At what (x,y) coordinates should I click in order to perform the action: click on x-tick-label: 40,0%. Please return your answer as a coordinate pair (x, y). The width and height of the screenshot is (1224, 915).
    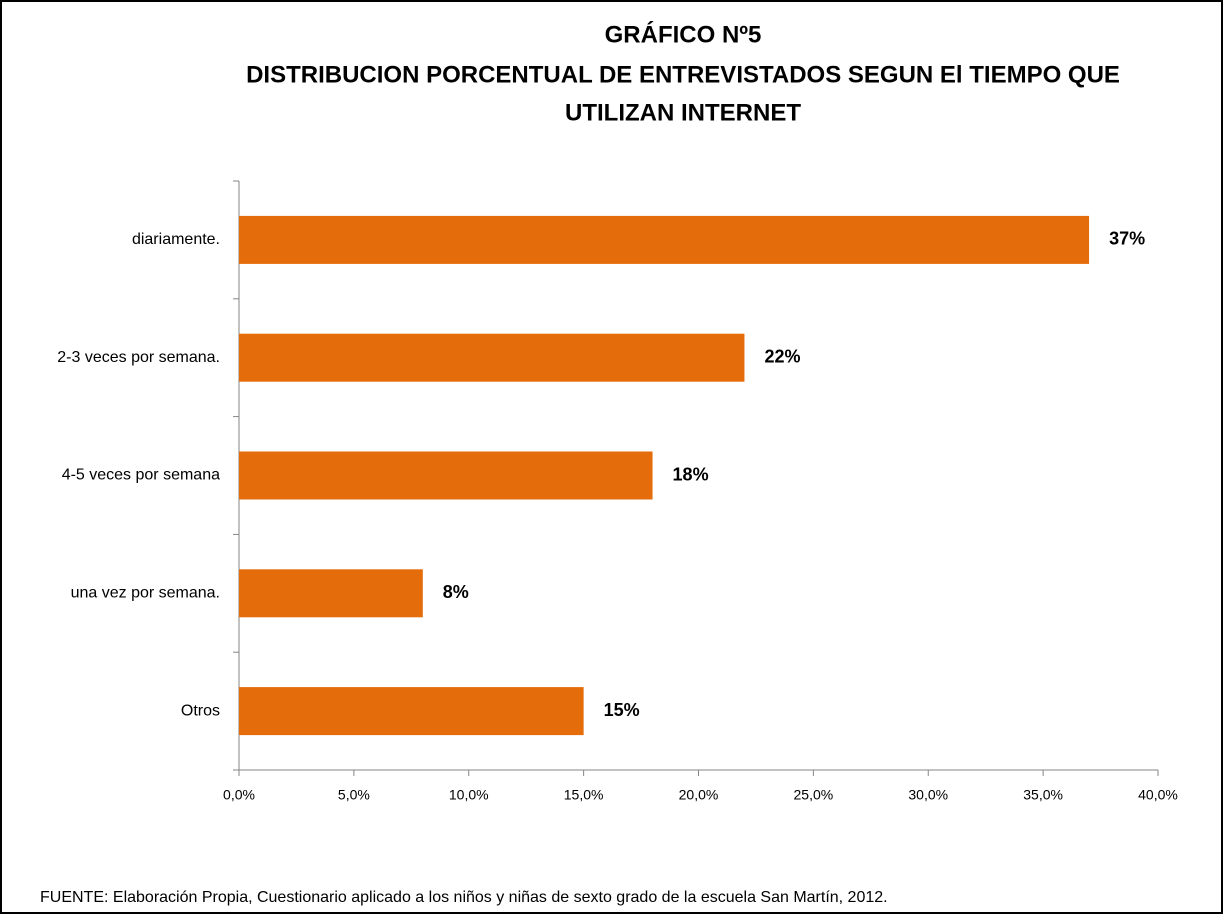
    Looking at the image, I should click on (1158, 795).